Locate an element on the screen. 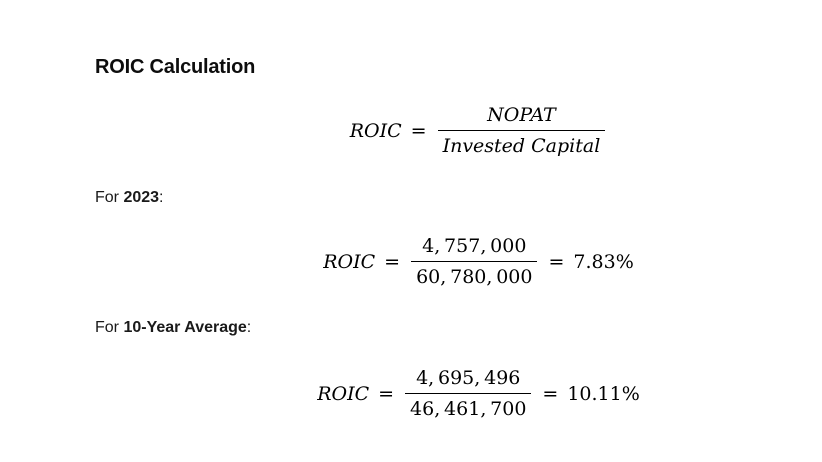 The image size is (822, 462). fraction-numerator: 4, 757, 000 is located at coordinates (474, 246).